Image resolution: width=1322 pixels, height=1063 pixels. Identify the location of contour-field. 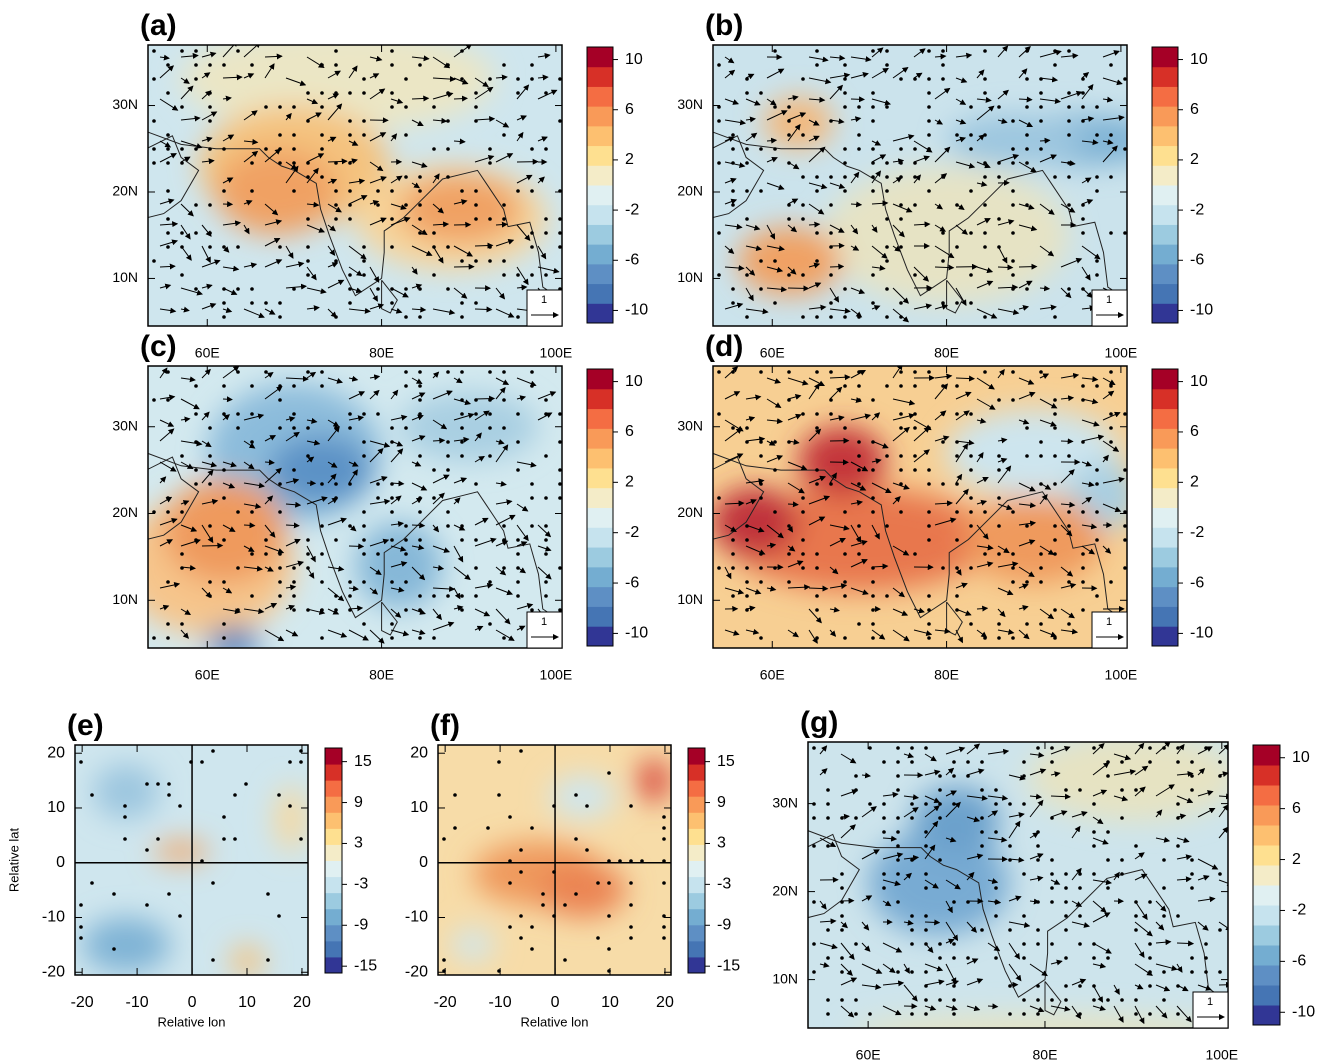
(920, 185).